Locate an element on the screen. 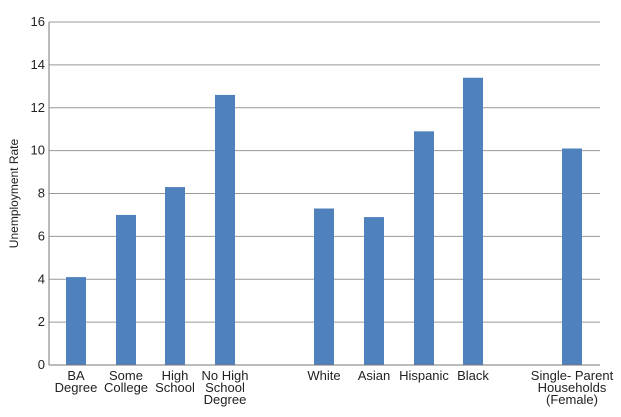 The width and height of the screenshot is (621, 417). y-tick-labels: 0 2 4 6 8 10 12 14 16 is located at coordinates (38, 193).